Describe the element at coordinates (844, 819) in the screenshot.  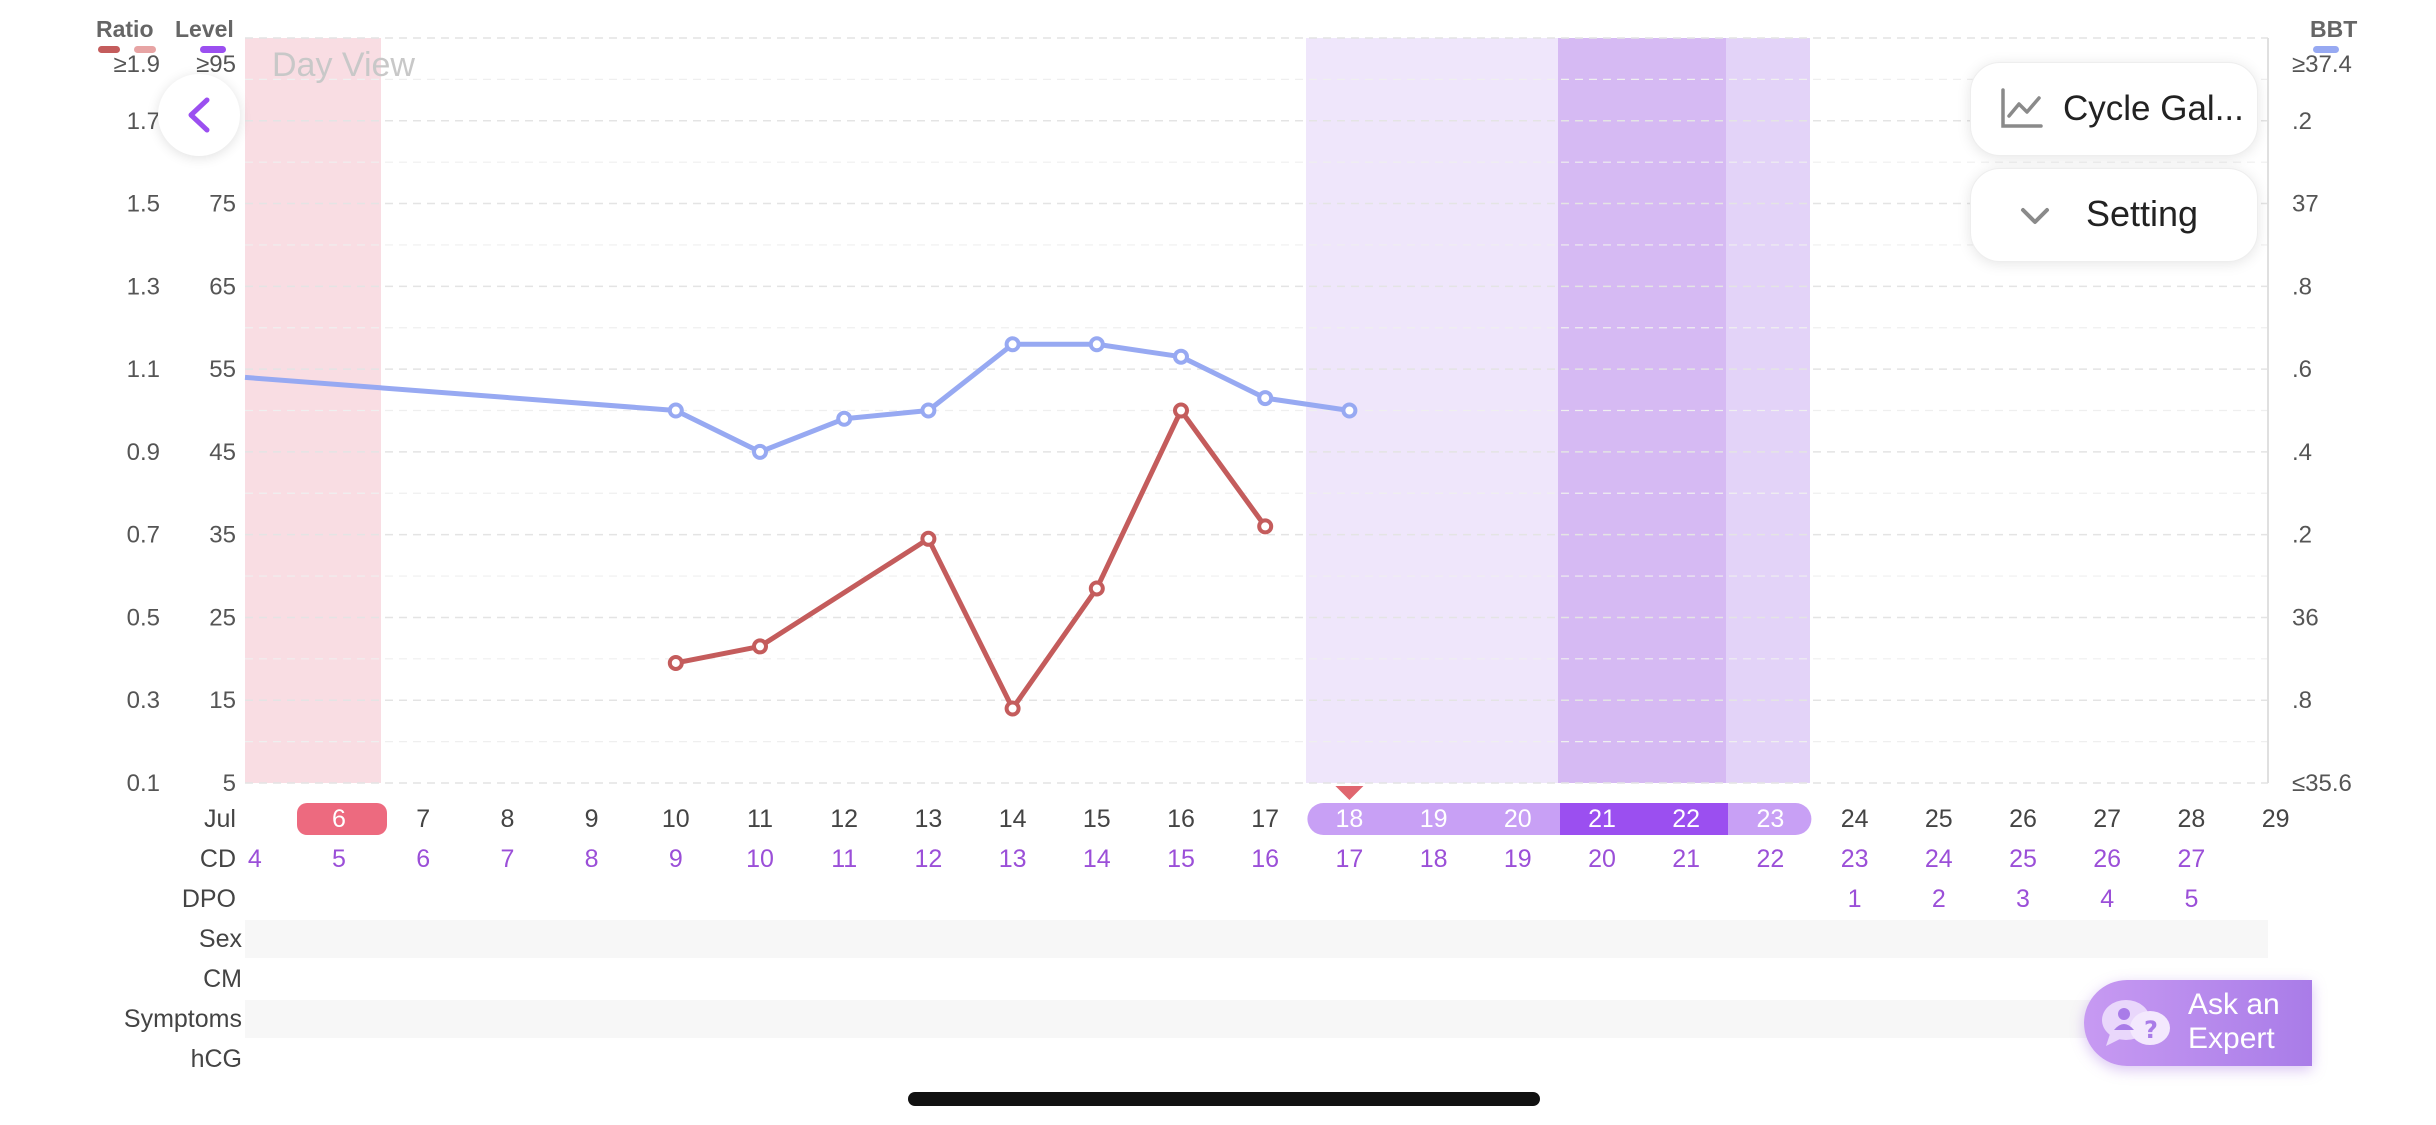
I see `day-label: 12` at that location.